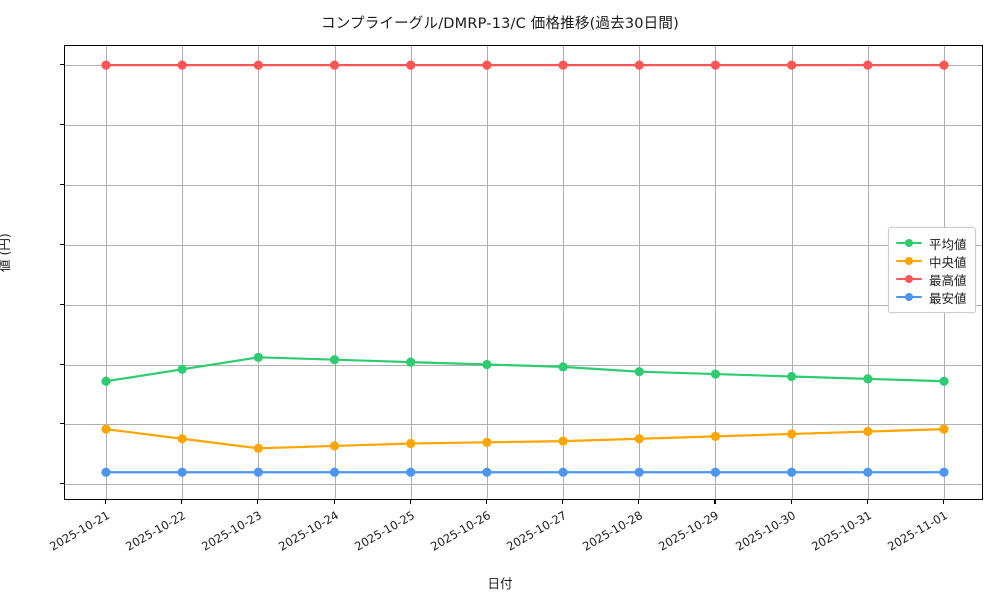 This screenshot has width=1000, height=600. I want to click on chart-legend: 平均値中央値 最高値 最安値, so click(932, 270).